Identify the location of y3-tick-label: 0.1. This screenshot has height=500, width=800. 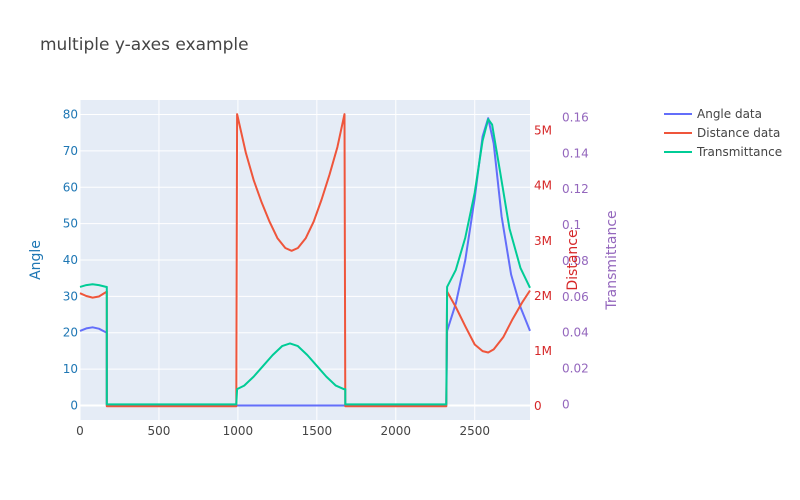
(571, 225).